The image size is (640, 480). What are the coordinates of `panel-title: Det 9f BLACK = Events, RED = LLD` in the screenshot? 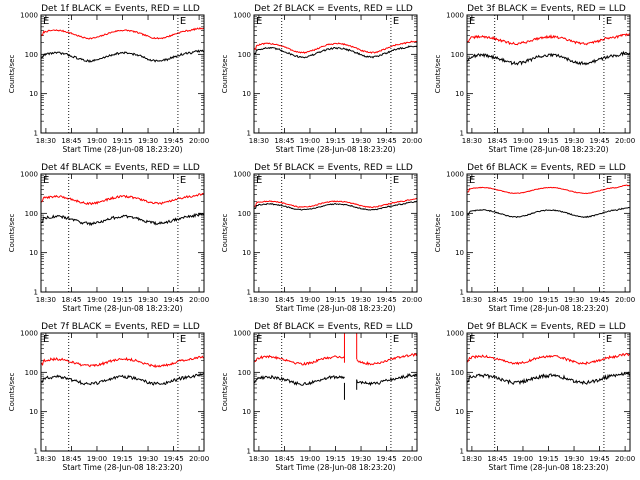 It's located at (546, 327).